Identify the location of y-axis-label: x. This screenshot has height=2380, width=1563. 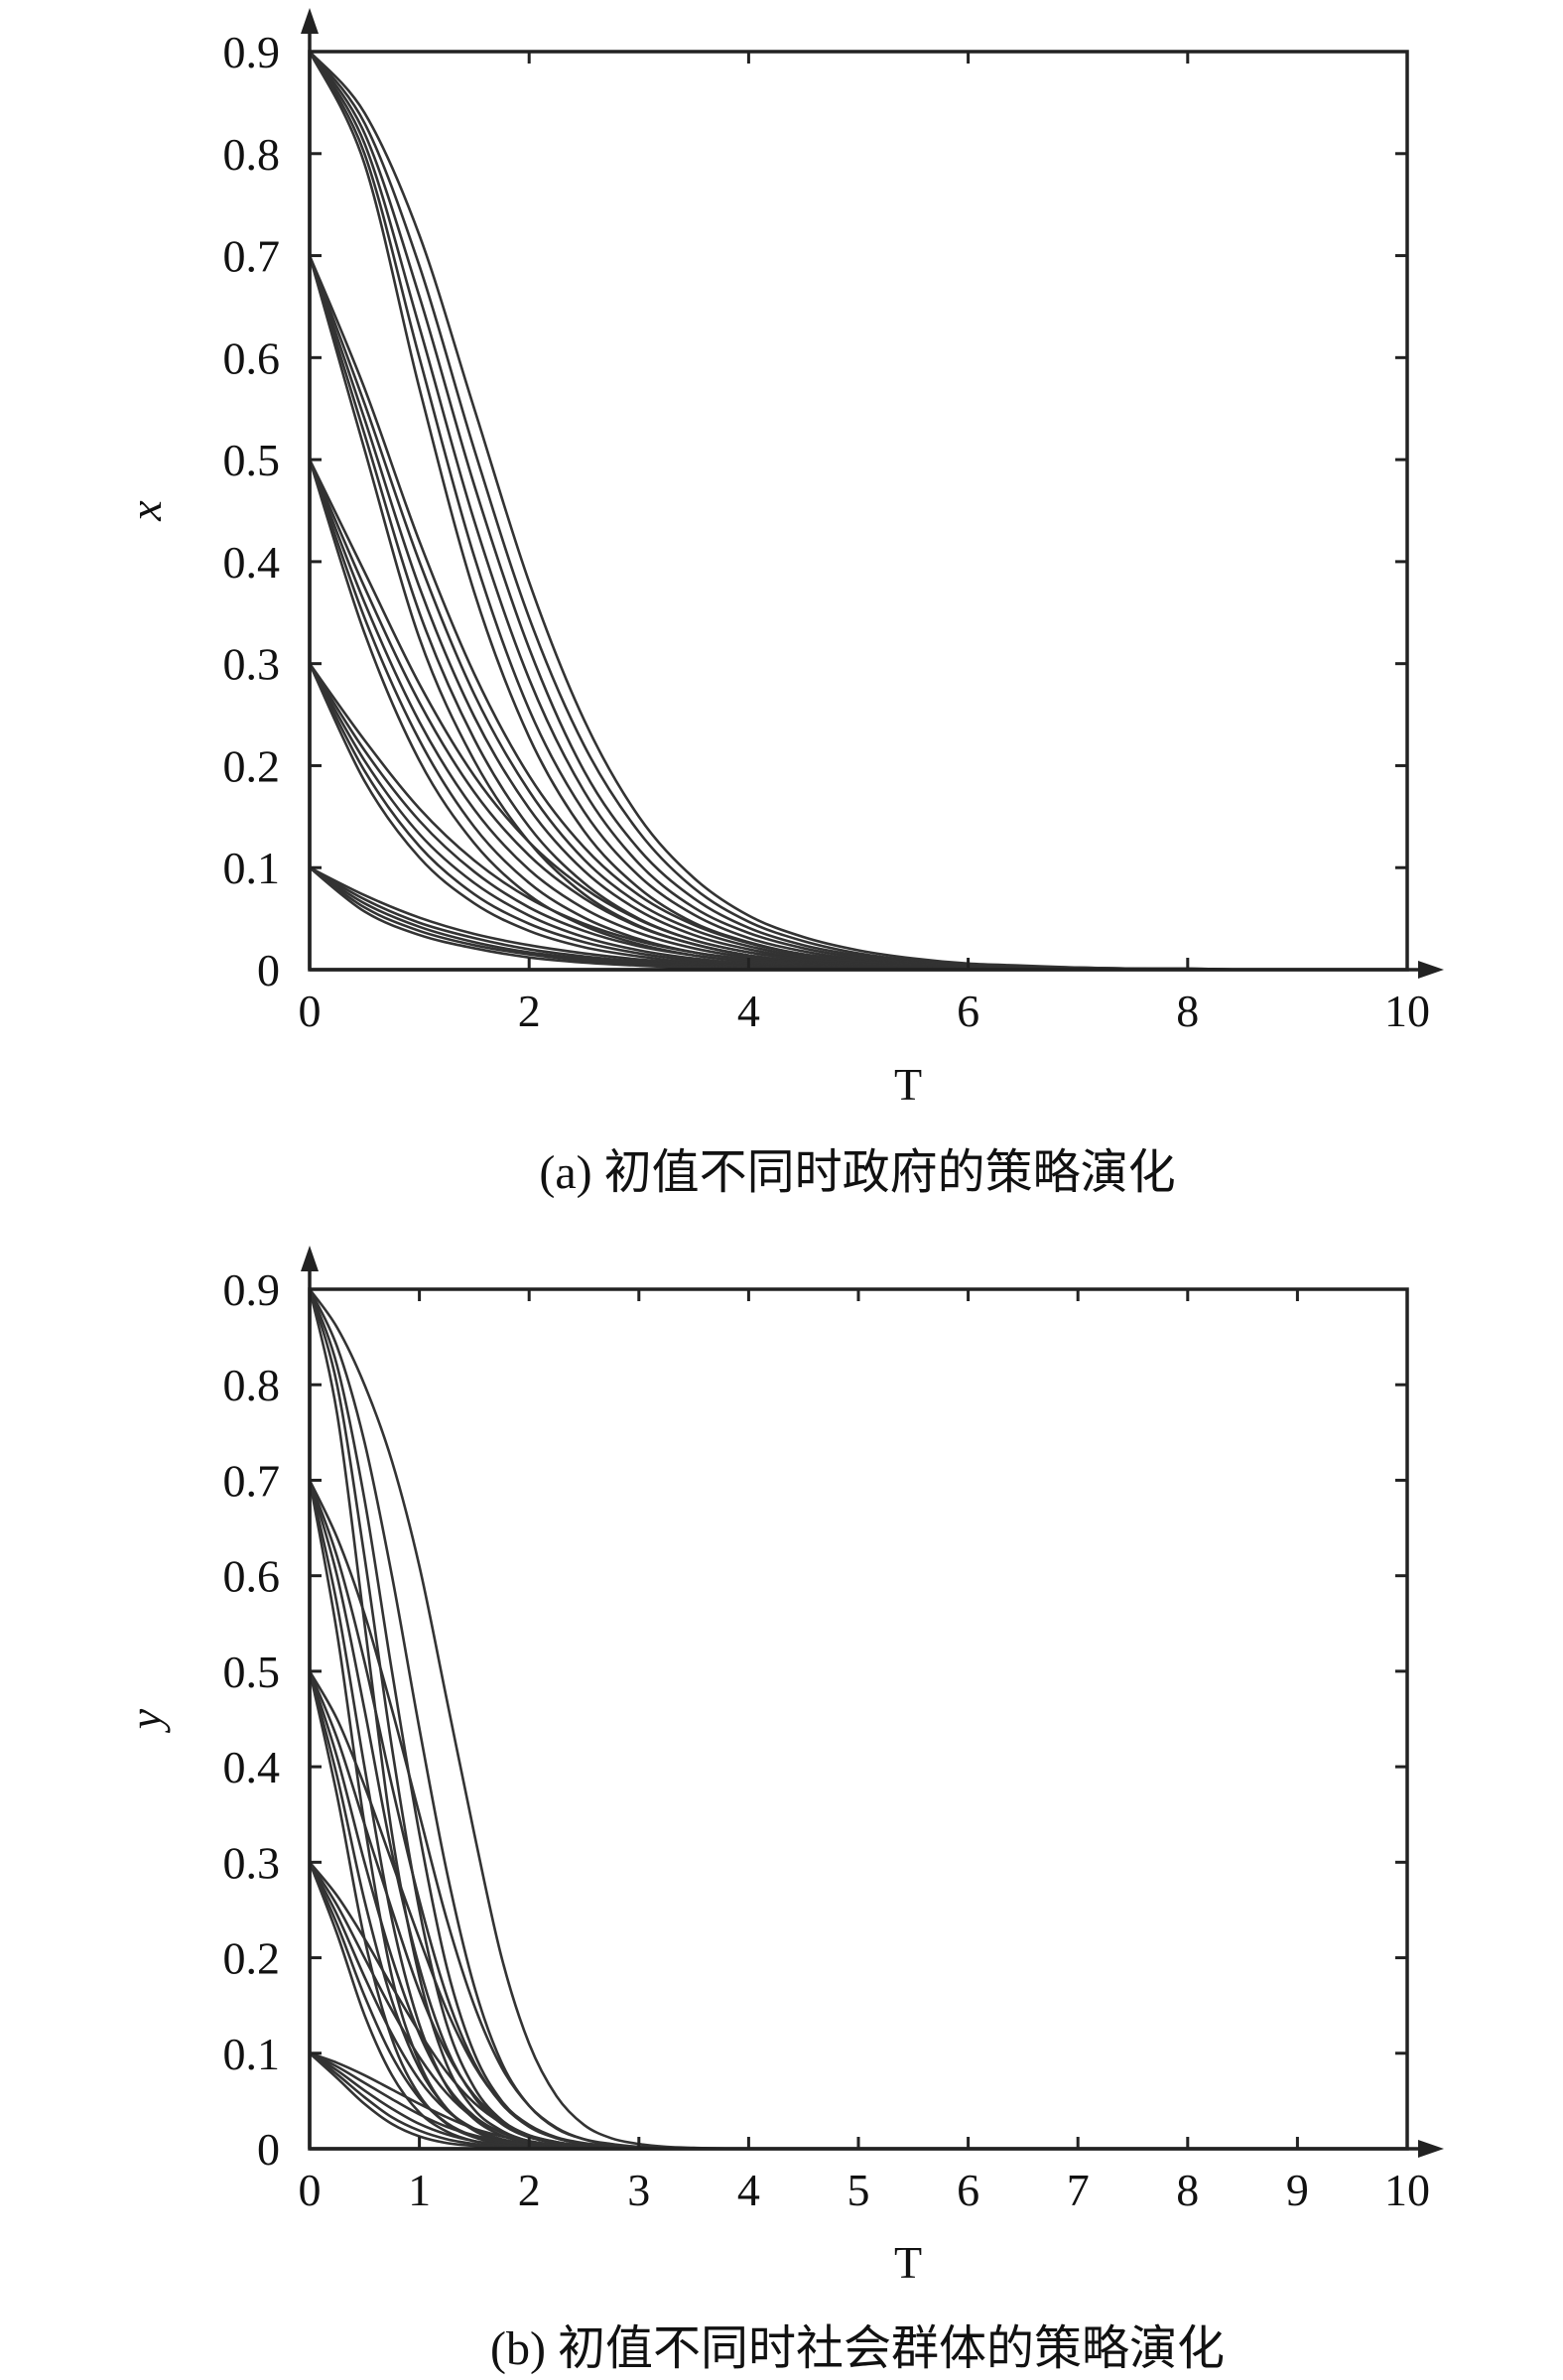
(145, 511).